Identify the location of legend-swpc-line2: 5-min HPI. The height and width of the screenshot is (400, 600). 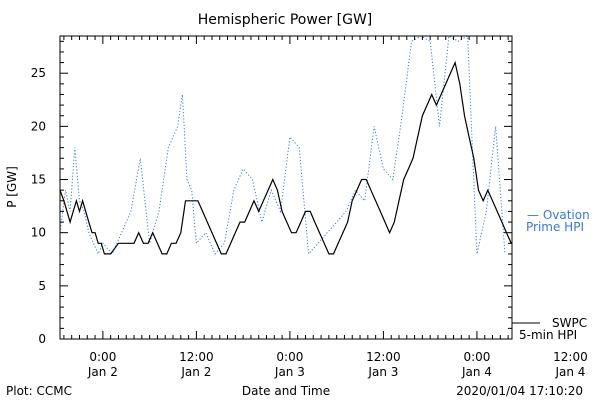
(548, 335).